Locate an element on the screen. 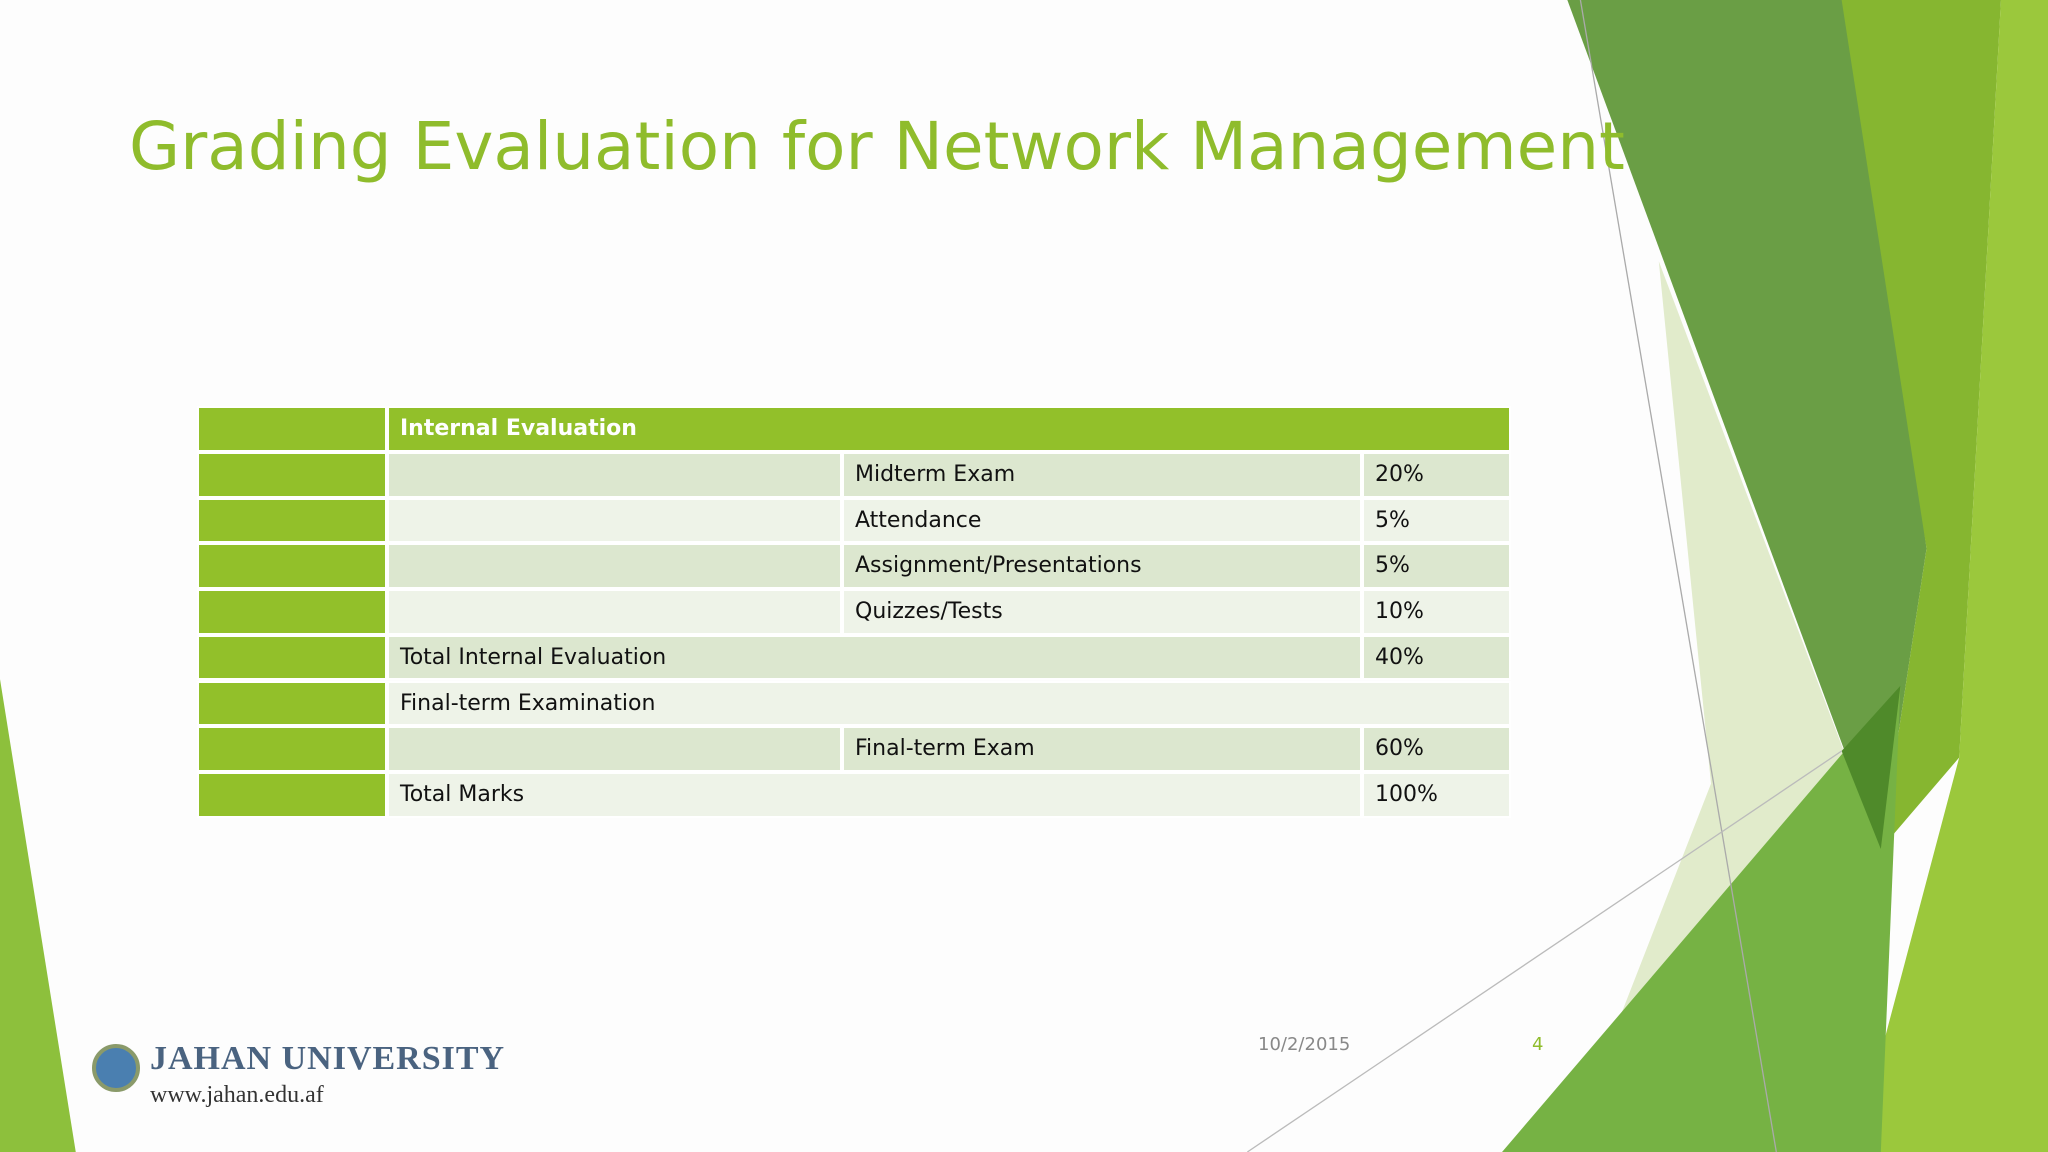 The image size is (2048, 1152). logo: JAHAN UNIVERSITY www.jahan.edu.af is located at coordinates (295, 1076).